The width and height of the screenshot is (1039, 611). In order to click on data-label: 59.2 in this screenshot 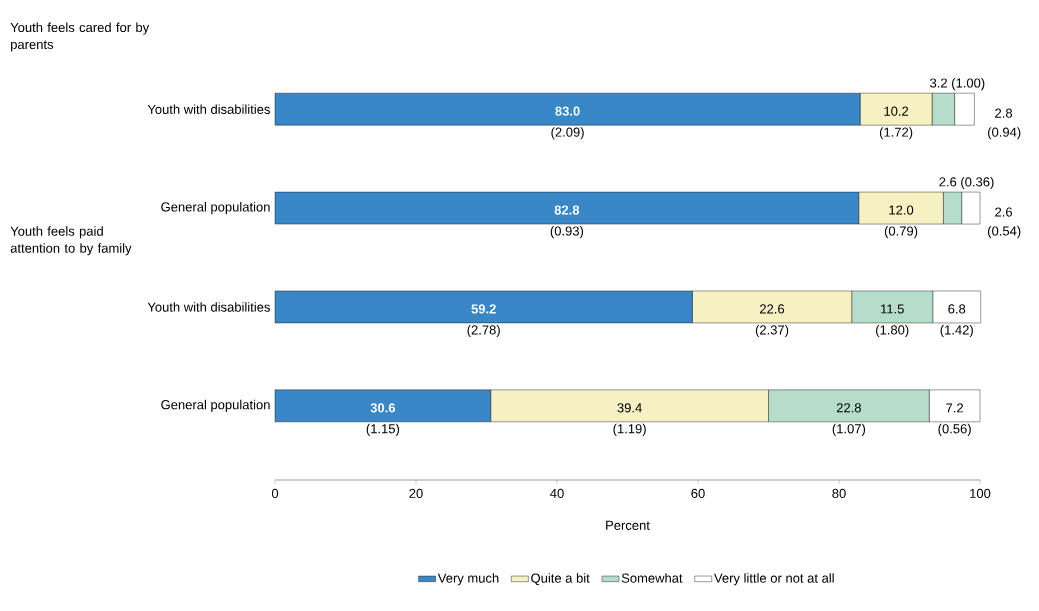, I will do `click(483, 309)`.